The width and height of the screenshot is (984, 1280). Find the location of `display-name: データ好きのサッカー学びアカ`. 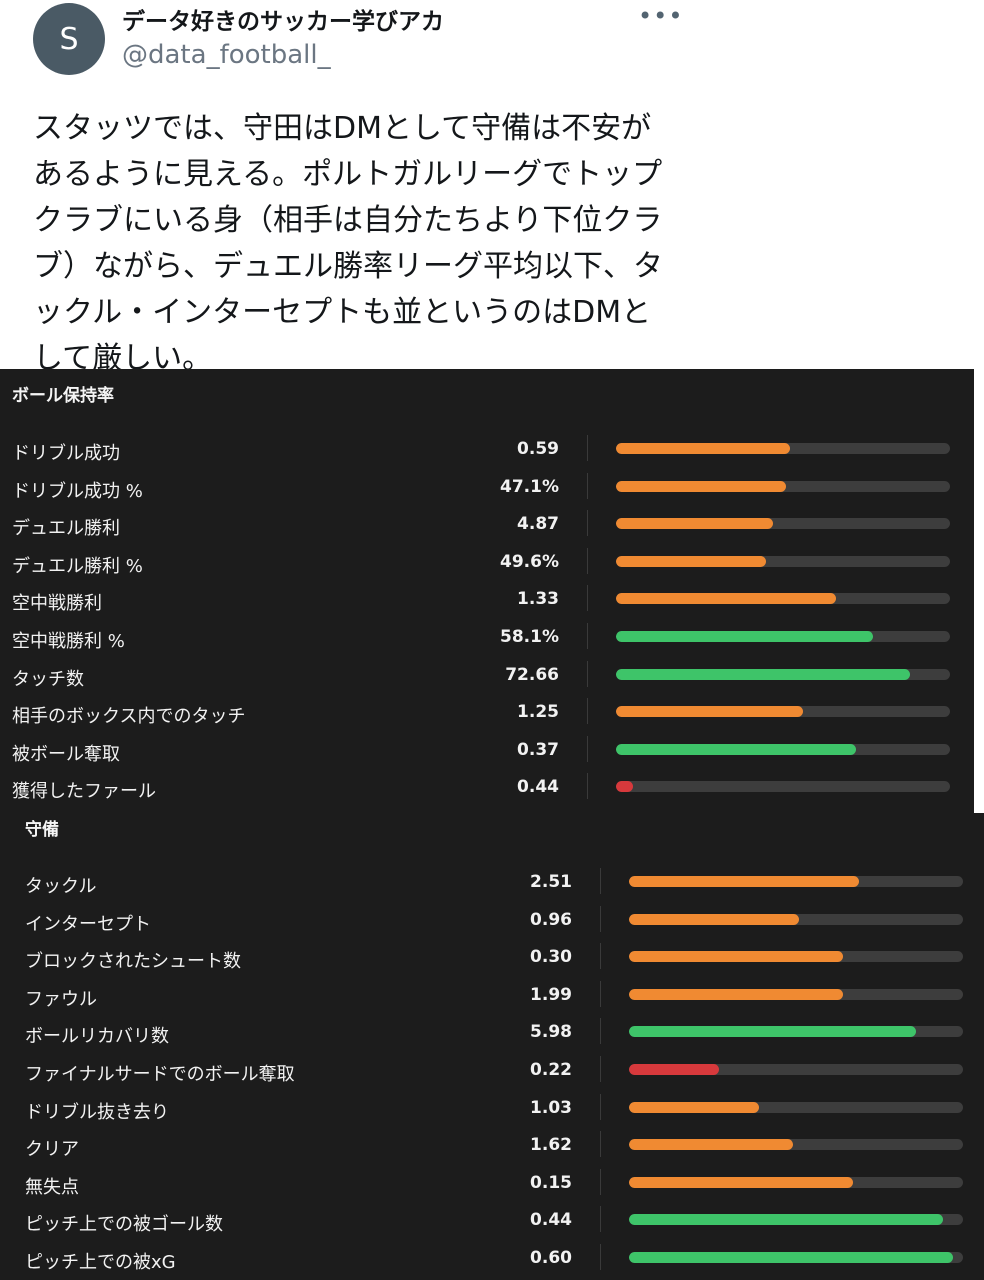

display-name: データ好きのサッカー学びアカ is located at coordinates (283, 22).